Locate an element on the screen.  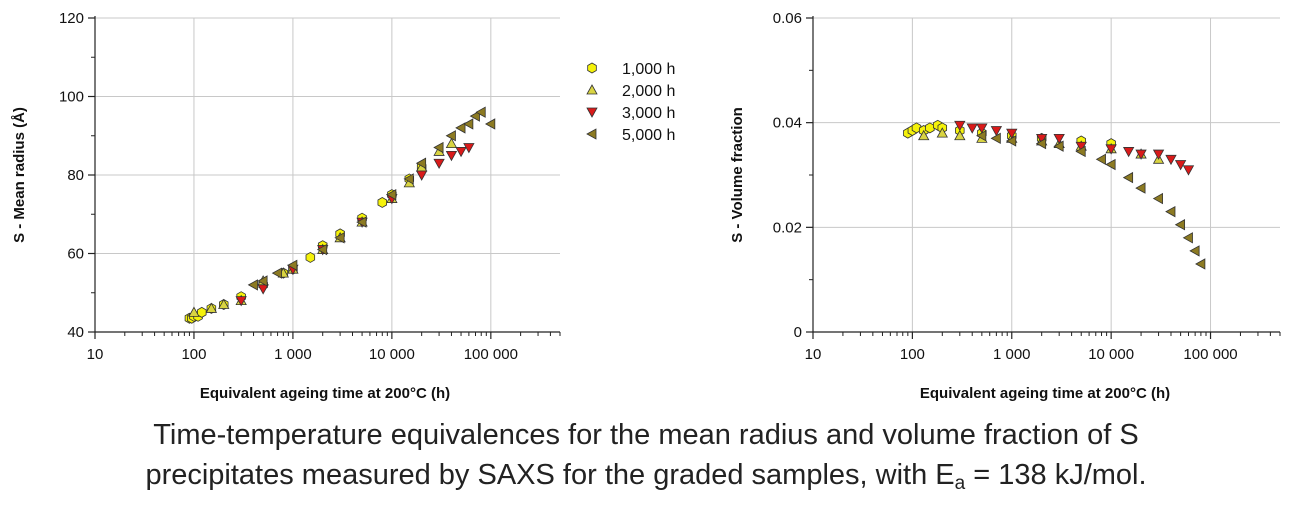
left-ytick-label: 100 is located at coordinates (71, 97).